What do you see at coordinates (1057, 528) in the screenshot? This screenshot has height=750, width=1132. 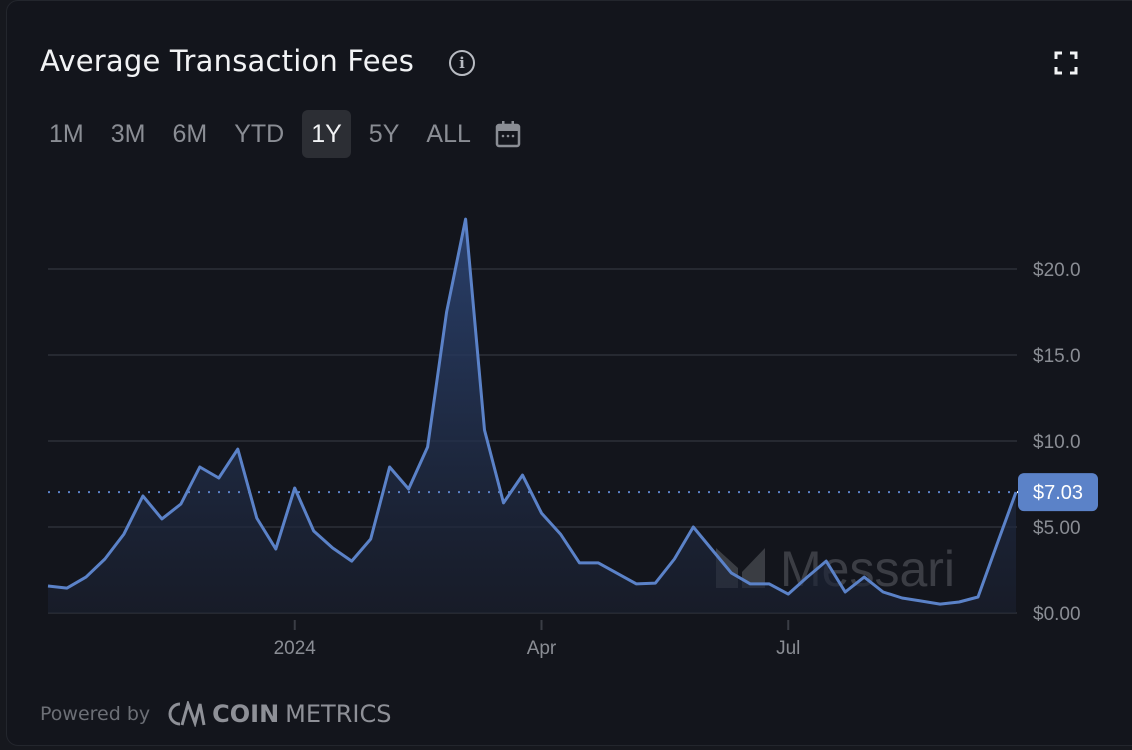 I see `y-tick-label: $5.00` at bounding box center [1057, 528].